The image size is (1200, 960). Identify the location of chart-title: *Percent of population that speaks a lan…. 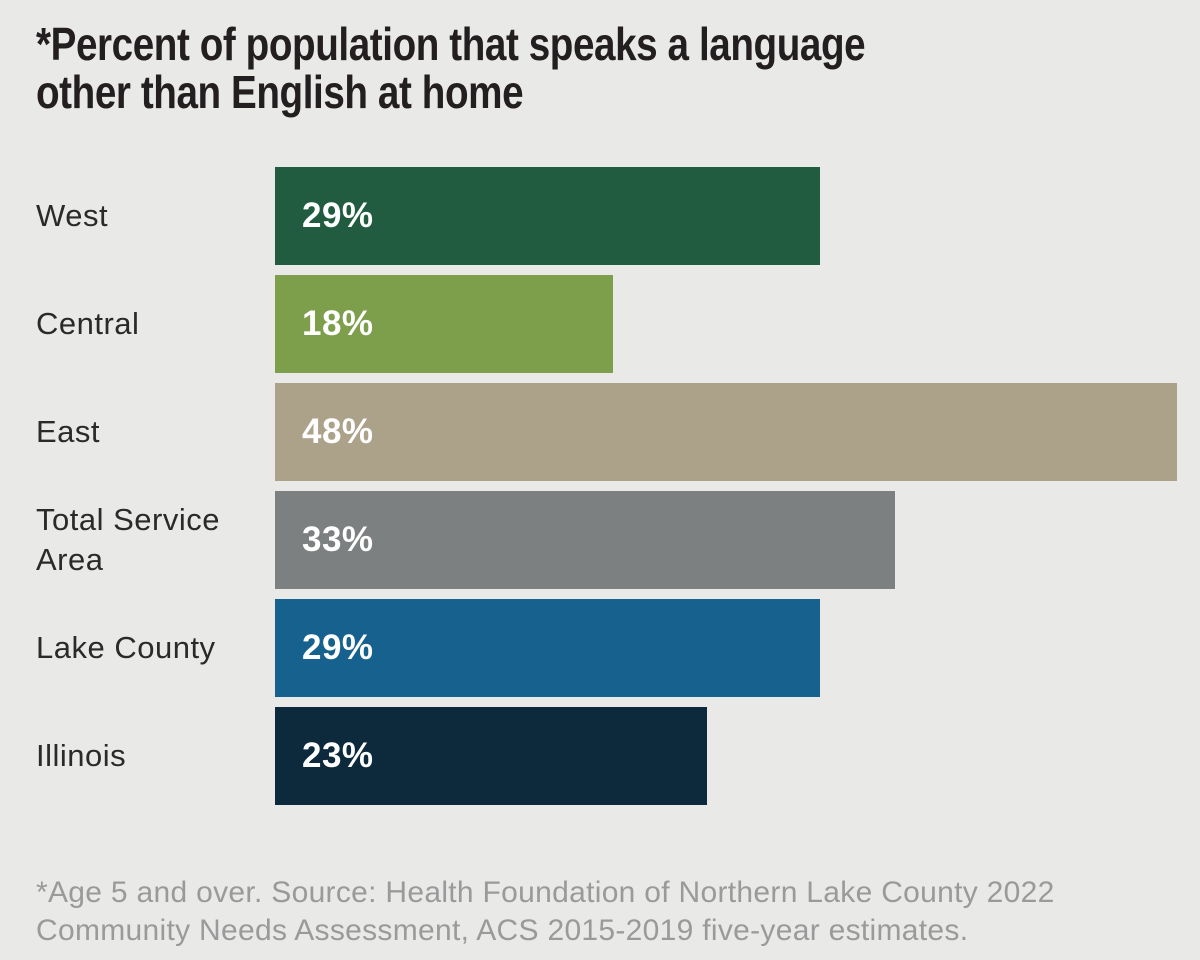
(529, 68).